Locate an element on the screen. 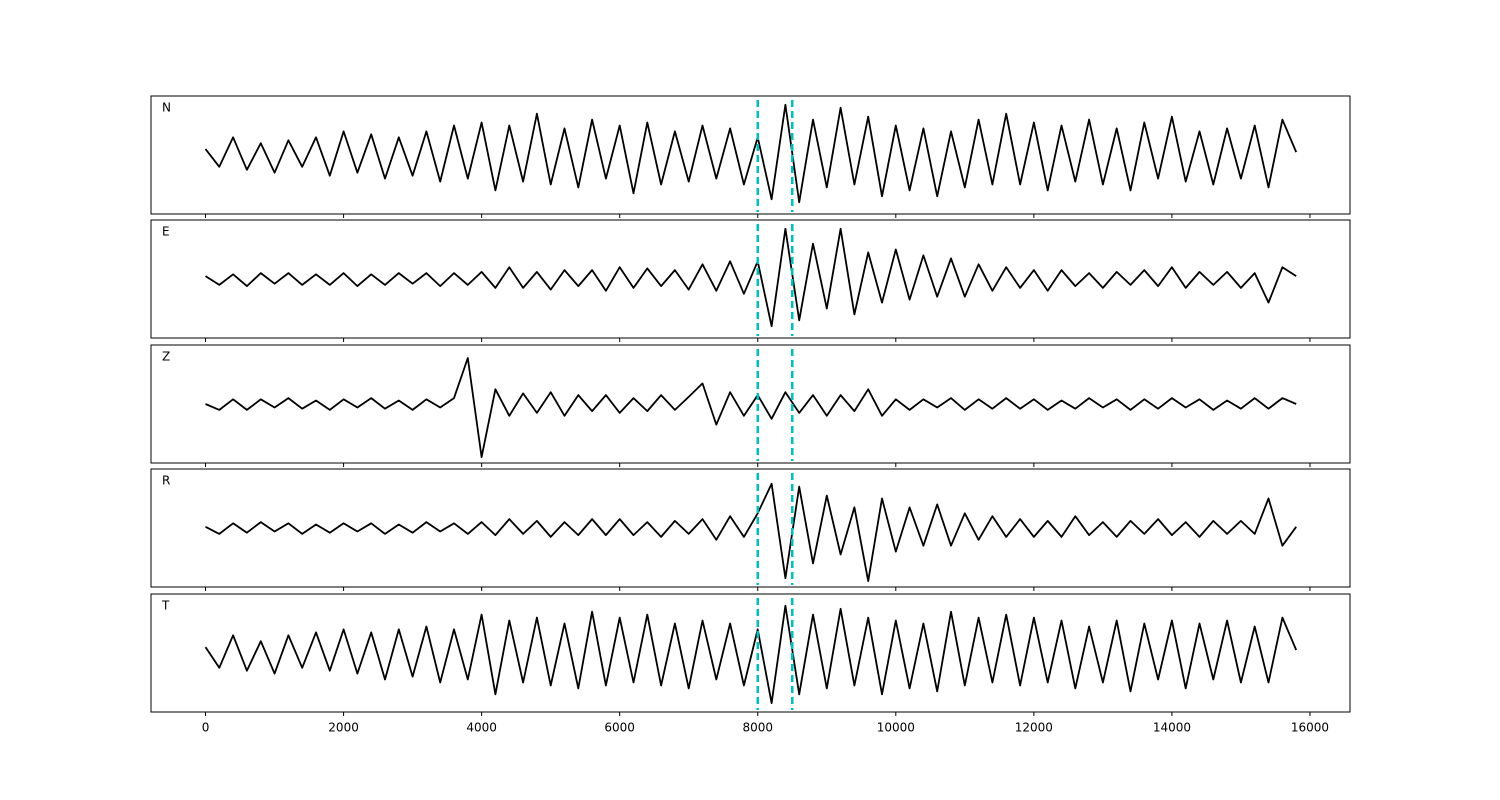  x-tick-label: 2000 is located at coordinates (343, 728).